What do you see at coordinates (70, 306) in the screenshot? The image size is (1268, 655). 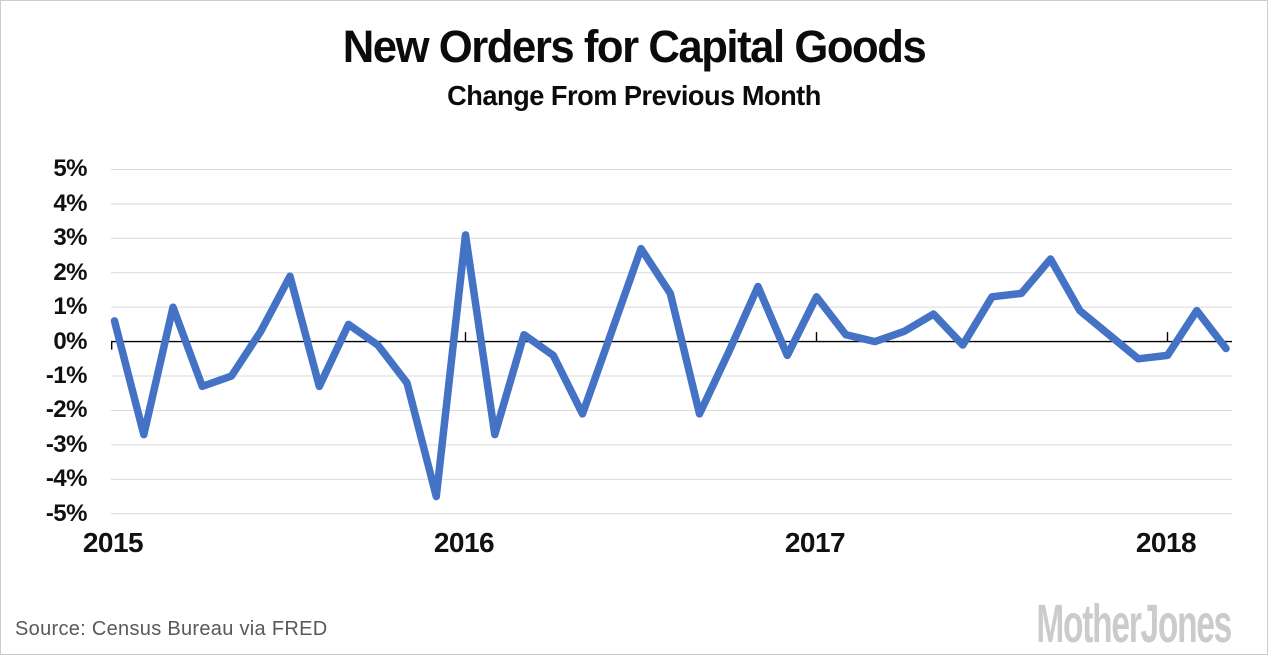 I see `y-axis-tick-label: 1%` at bounding box center [70, 306].